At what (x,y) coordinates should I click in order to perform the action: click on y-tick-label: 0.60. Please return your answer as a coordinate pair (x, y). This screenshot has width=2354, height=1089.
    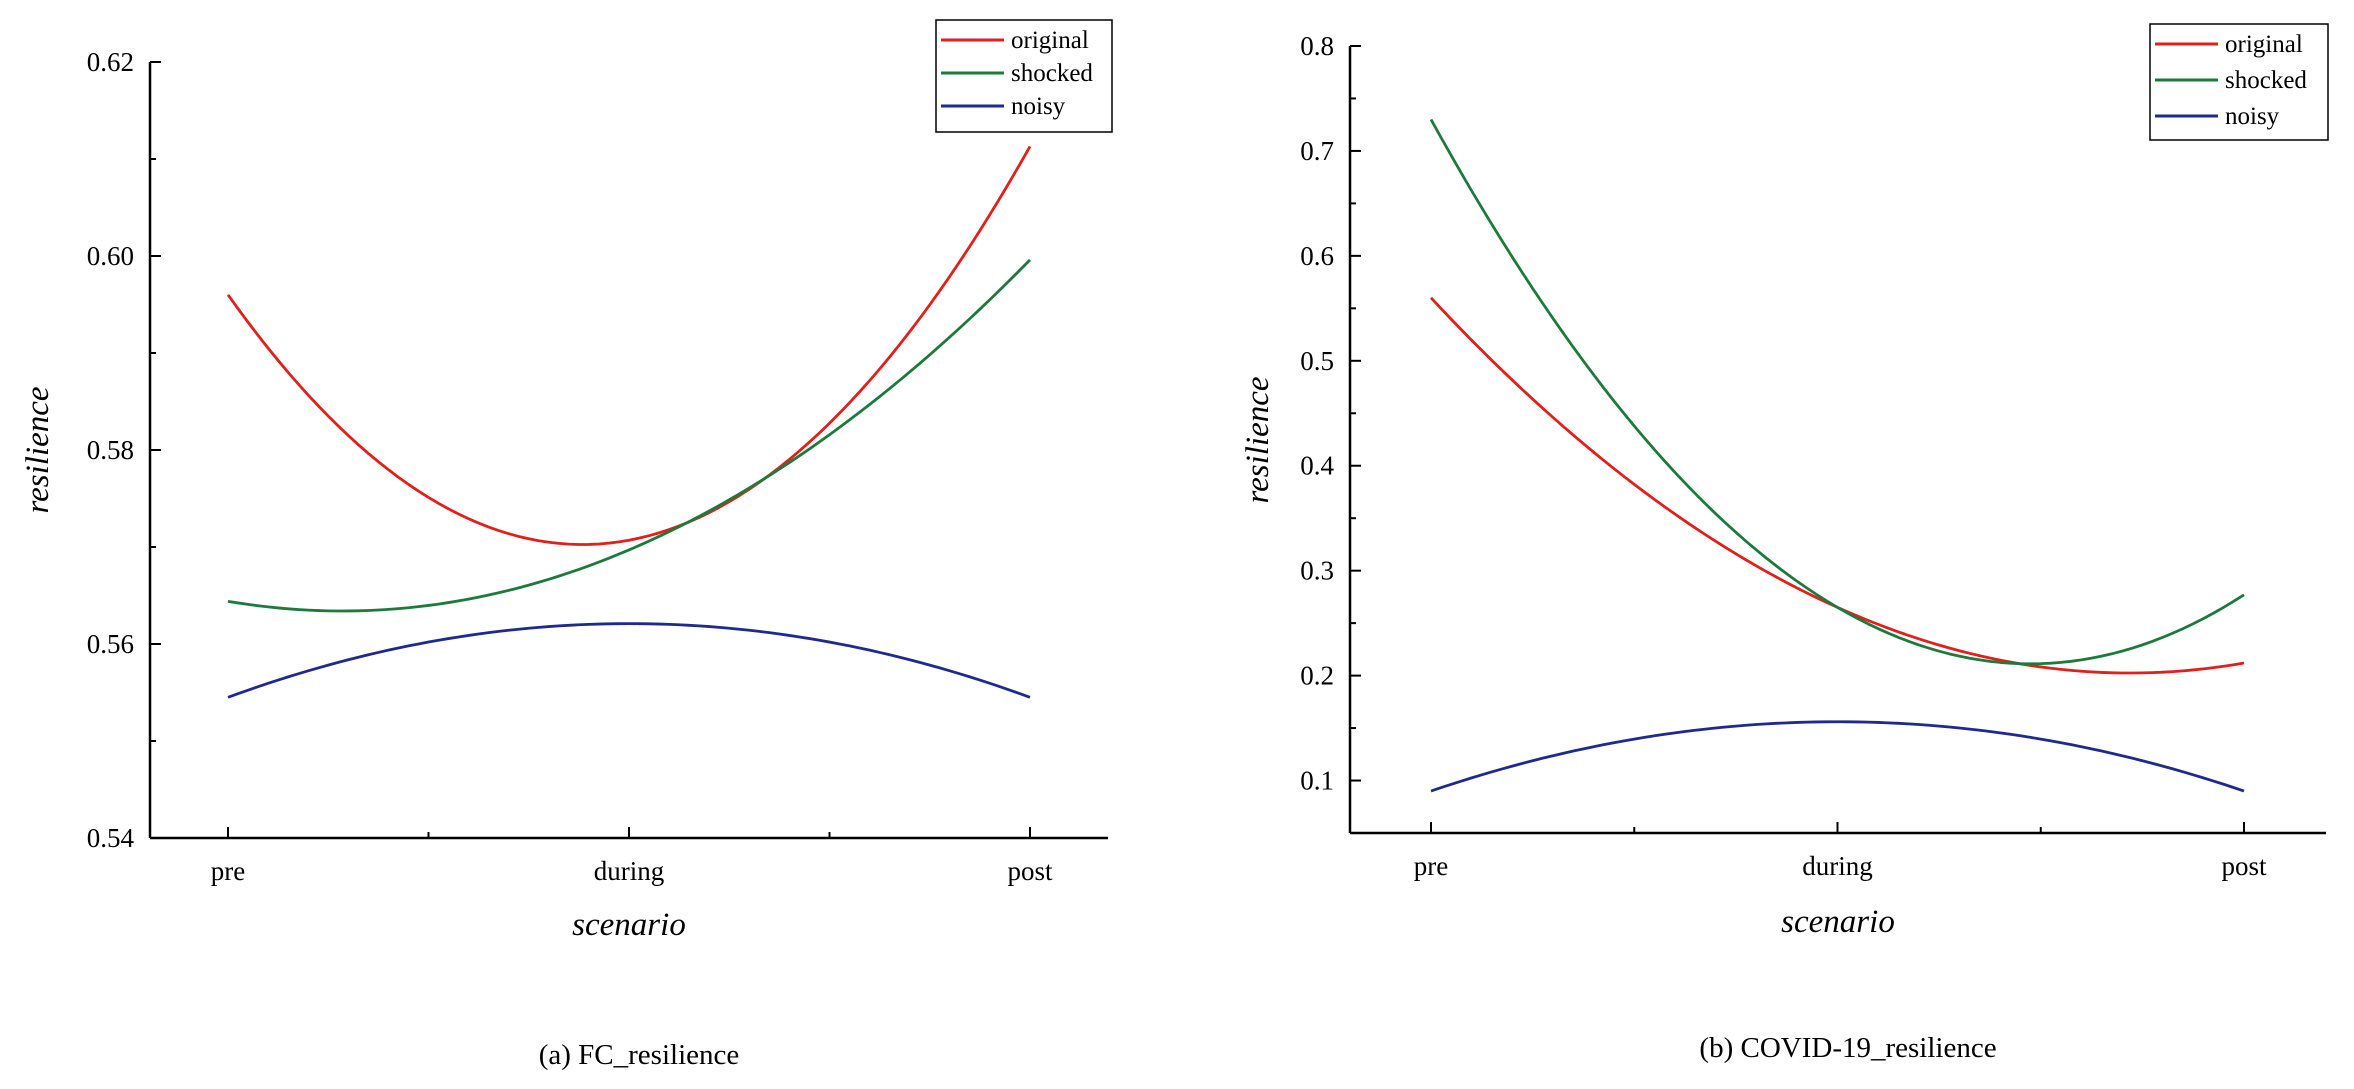
    Looking at the image, I should click on (110, 256).